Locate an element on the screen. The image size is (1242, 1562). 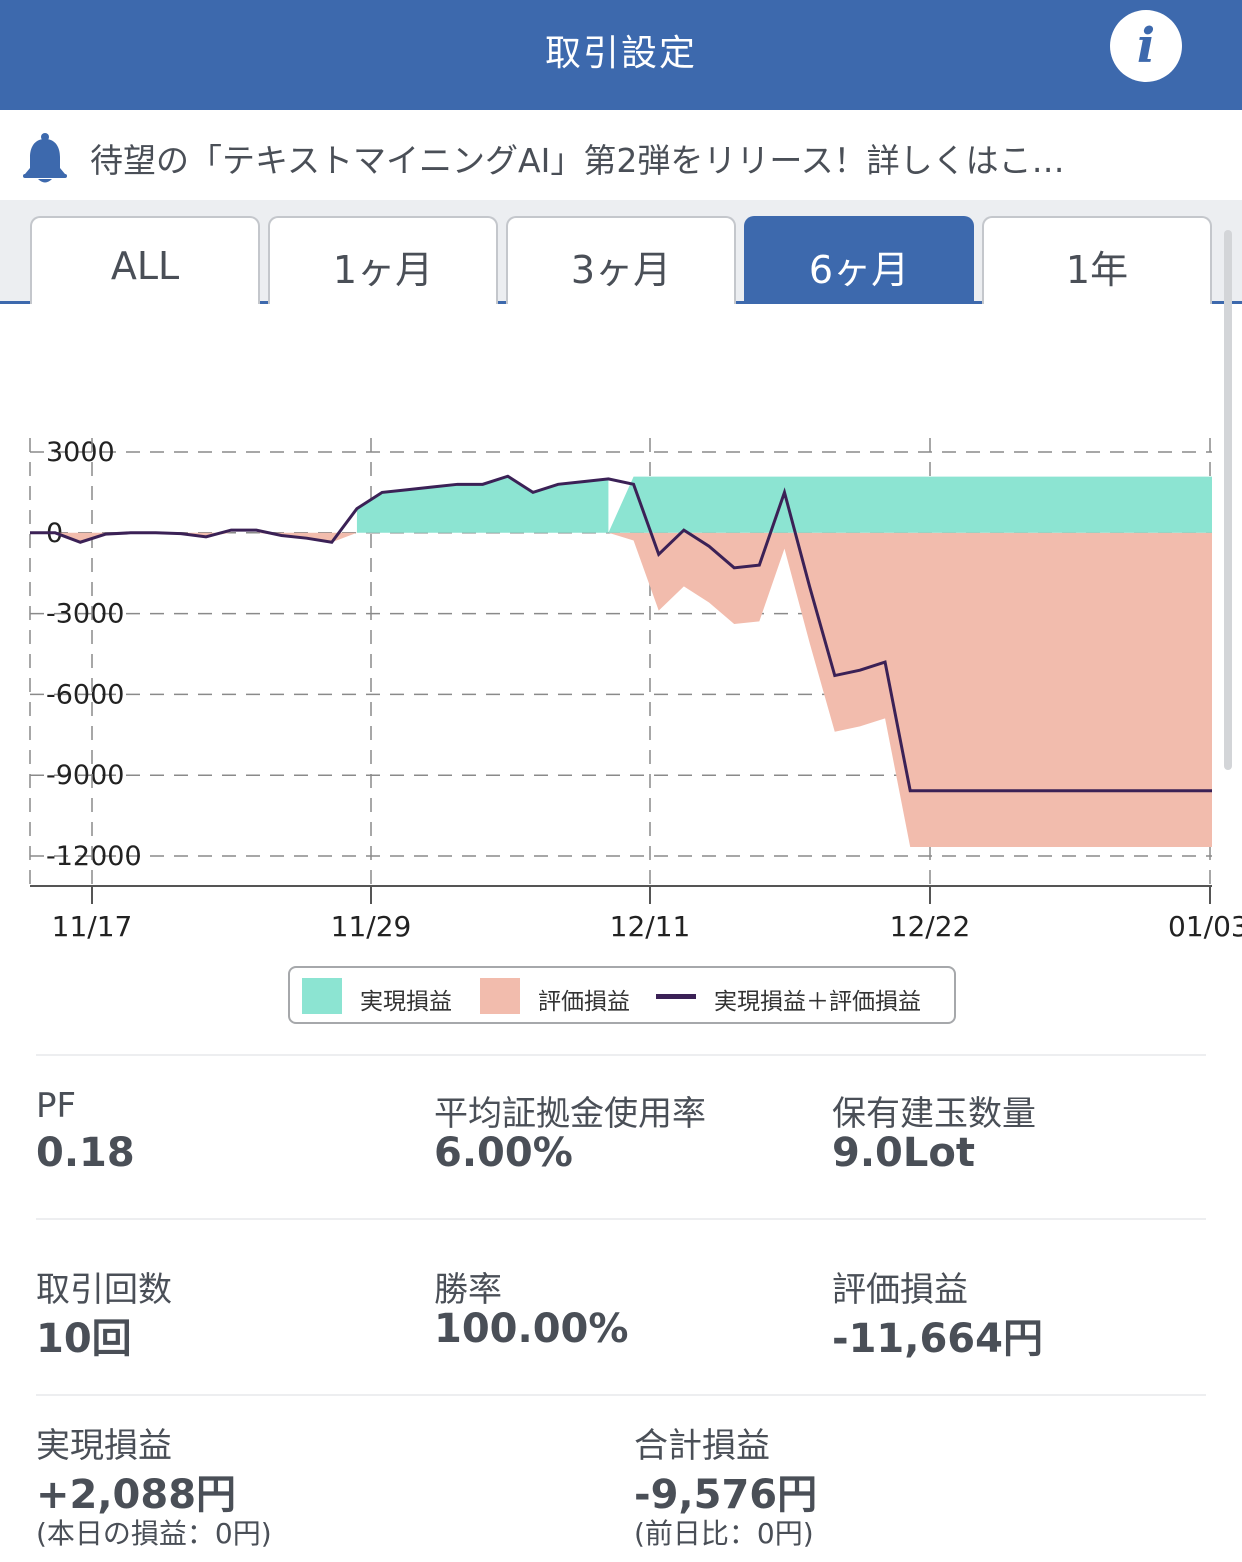
realized-value: +2,088円 is located at coordinates (136, 1495).